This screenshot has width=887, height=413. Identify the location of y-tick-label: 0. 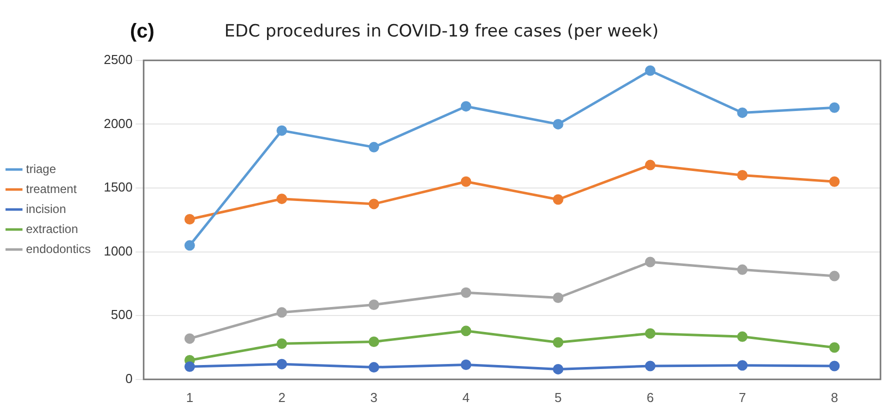
(129, 378).